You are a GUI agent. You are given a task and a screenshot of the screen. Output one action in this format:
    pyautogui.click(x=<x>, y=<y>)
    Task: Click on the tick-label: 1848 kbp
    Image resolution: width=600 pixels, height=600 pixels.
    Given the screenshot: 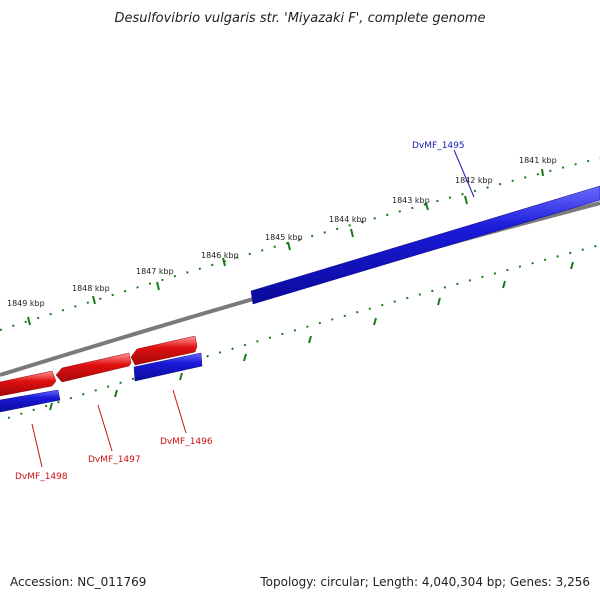 What is the action you would take?
    pyautogui.click(x=91, y=288)
    